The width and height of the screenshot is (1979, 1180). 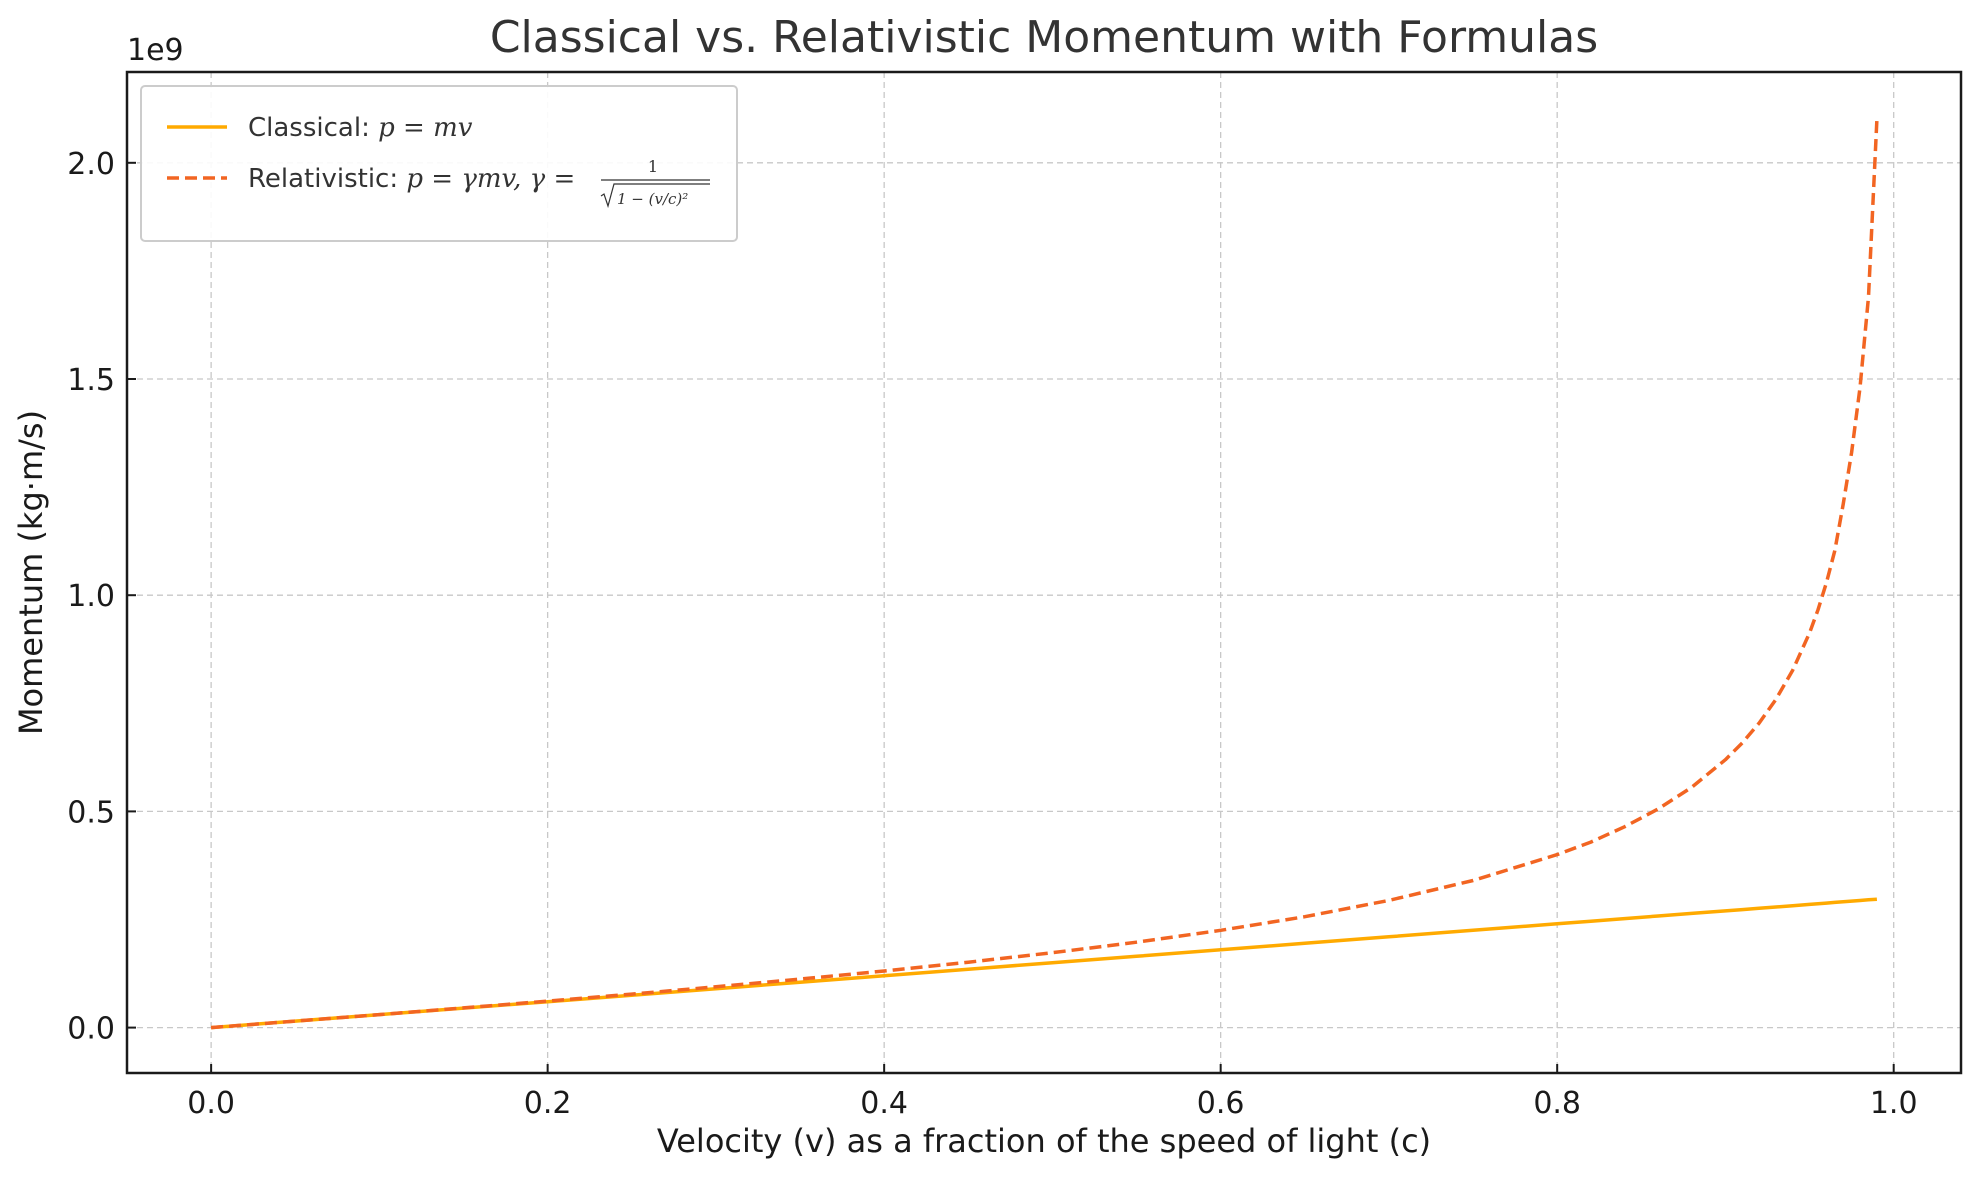 I want to click on y-tick-label: 1.0, so click(x=91, y=596).